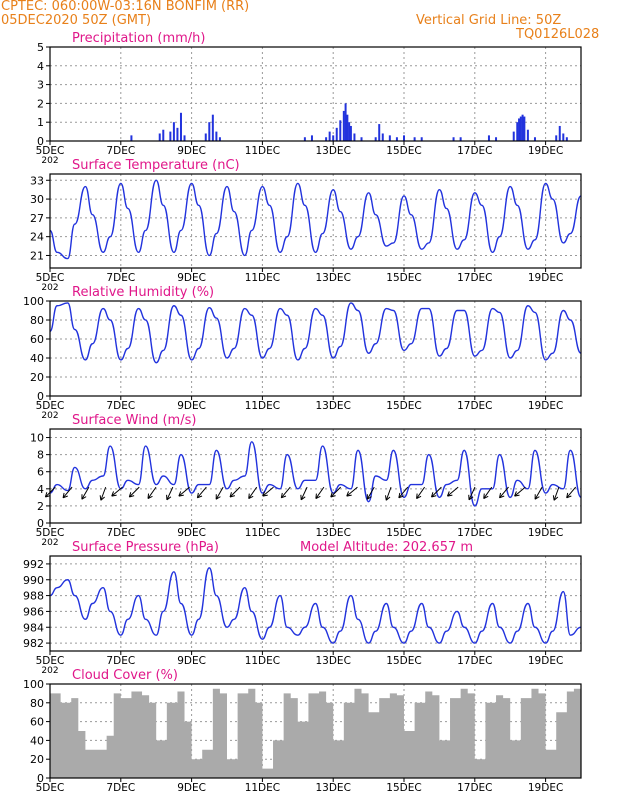  Describe the element at coordinates (403, 533) in the screenshot. I see `wind-xtick-label: 15DEC` at that location.